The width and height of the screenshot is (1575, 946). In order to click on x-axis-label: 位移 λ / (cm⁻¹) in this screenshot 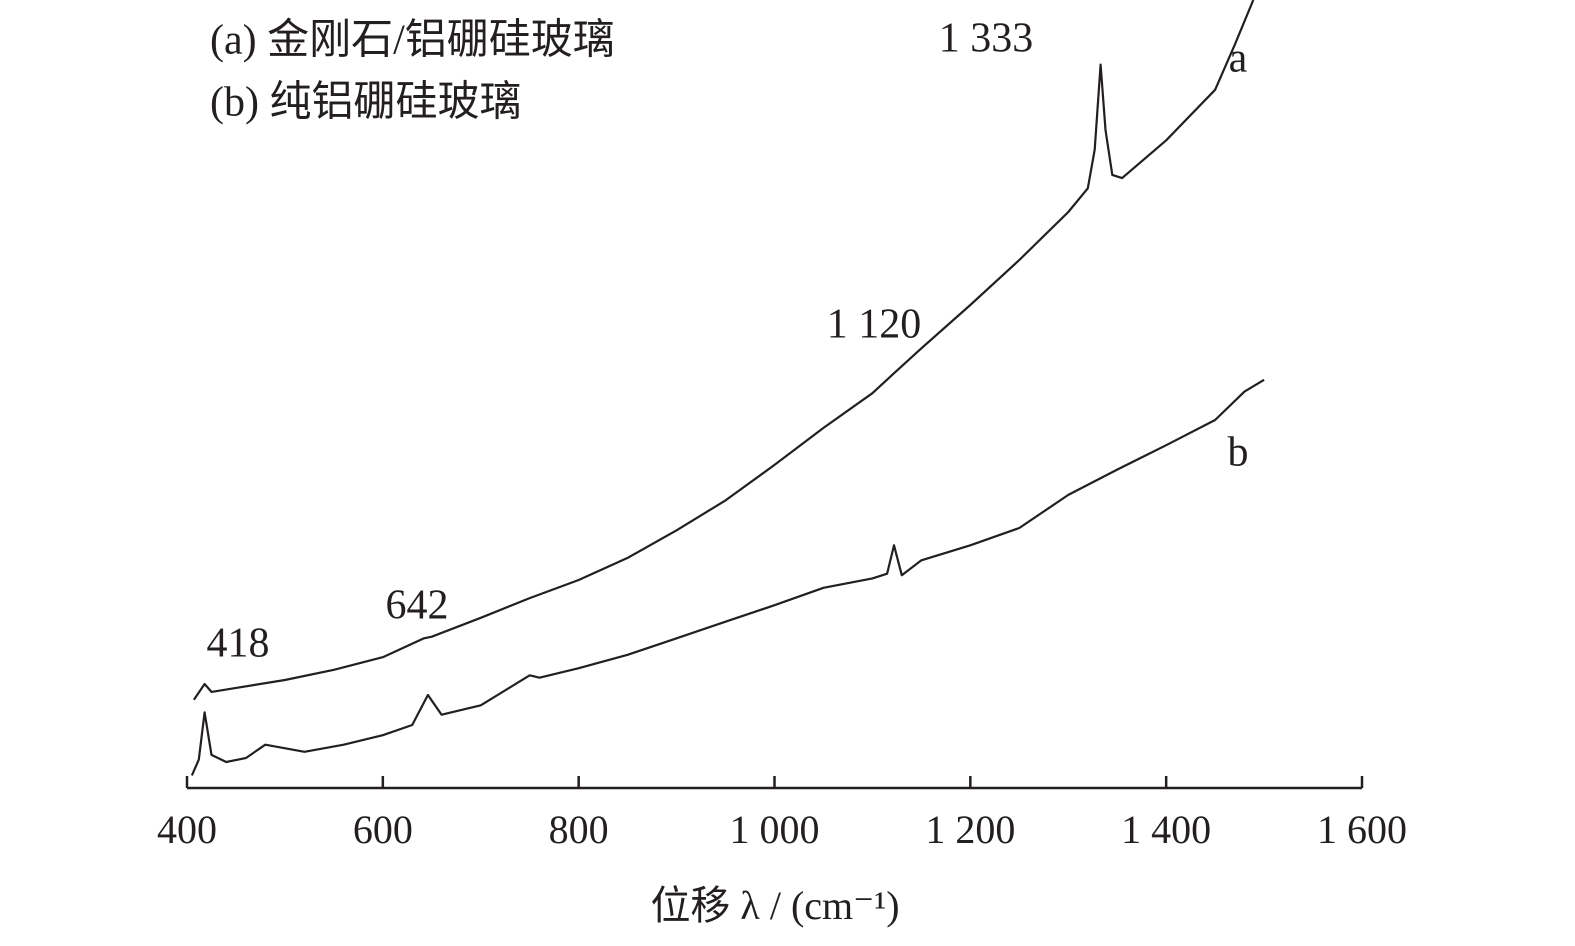, I will do `click(774, 905)`.